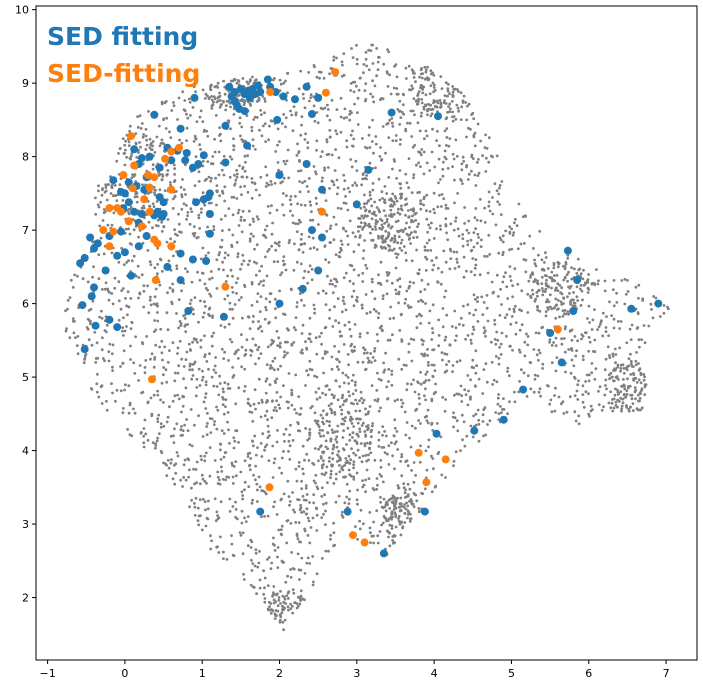  I want to click on x-tick-label: 5, so click(511, 673).